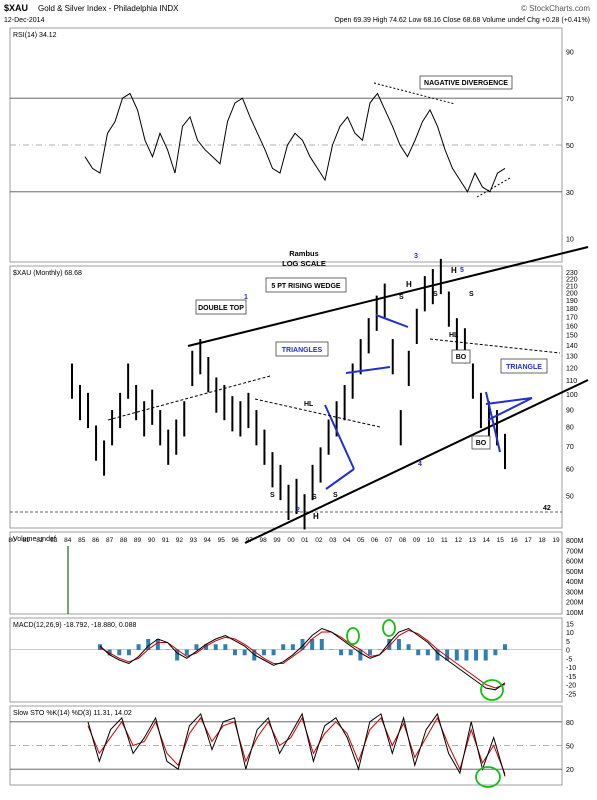  Describe the element at coordinates (501, 540) in the screenshot. I see `price-xtick: 15` at that location.